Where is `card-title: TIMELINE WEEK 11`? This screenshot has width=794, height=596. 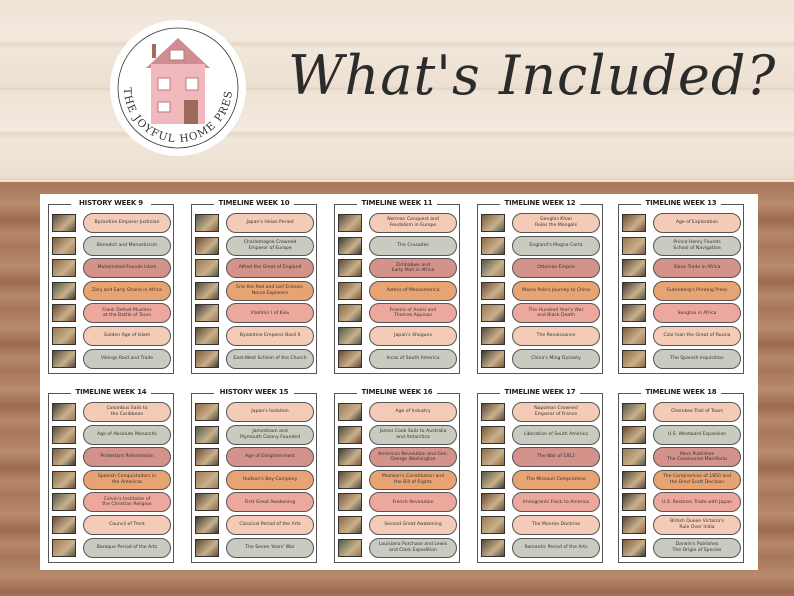
card-title: TIMELINE WEEK 11 is located at coordinates (397, 203).